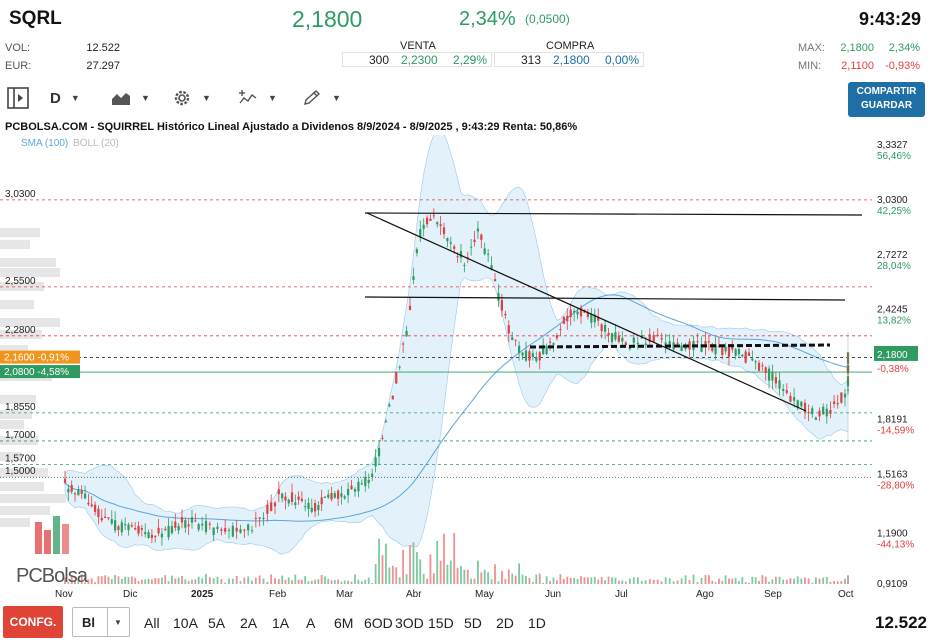 This screenshot has width=939, height=643. I want to click on x-axis-label: Dic, so click(130, 594).